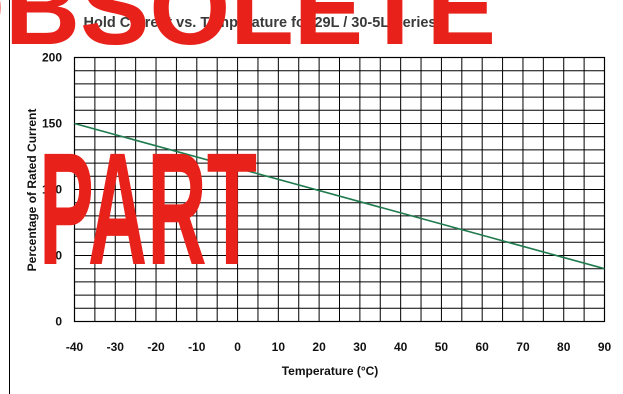  I want to click on x-tick-label: 60, so click(483, 347).